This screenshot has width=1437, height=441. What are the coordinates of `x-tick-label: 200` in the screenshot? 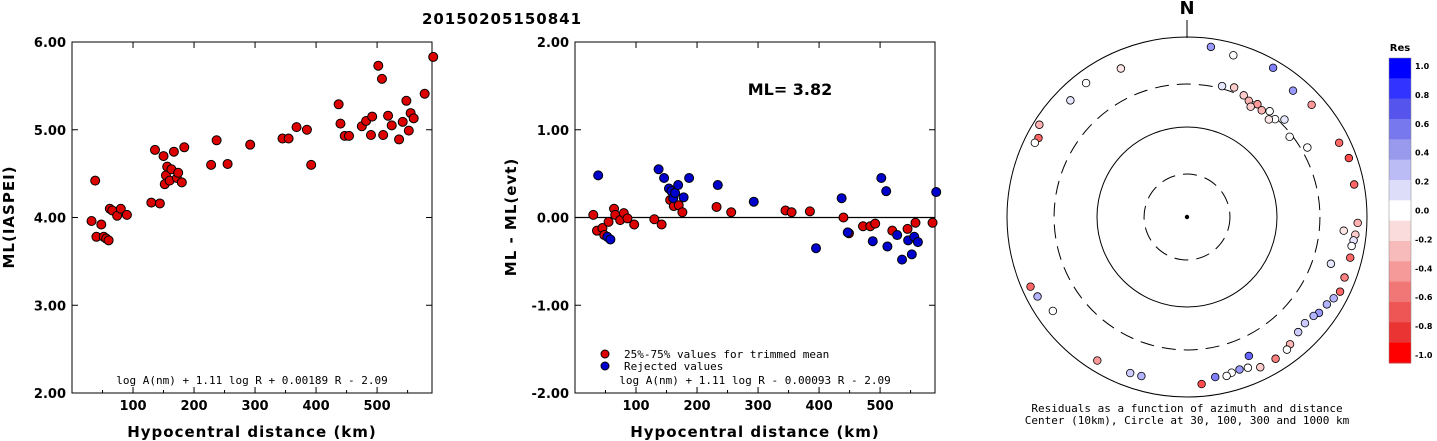 It's located at (696, 406).